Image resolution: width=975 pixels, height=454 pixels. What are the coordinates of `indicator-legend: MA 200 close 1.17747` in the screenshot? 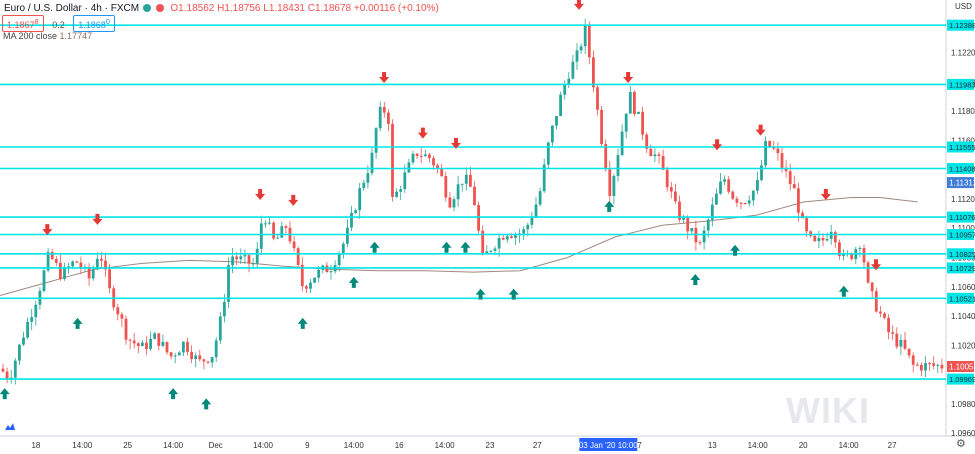 It's located at (47, 36).